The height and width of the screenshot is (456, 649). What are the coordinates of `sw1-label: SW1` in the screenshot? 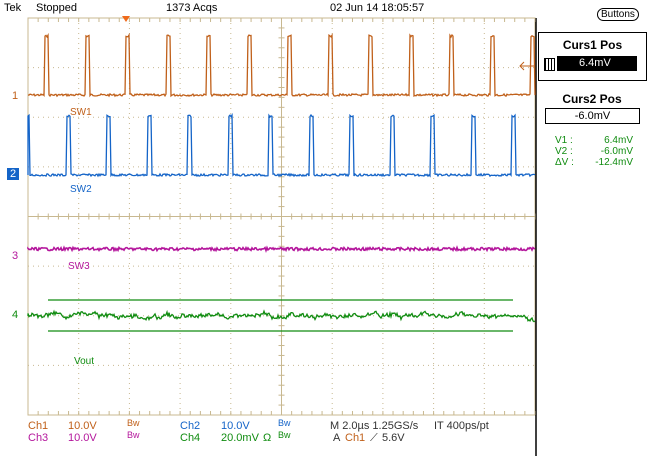 It's located at (81, 112).